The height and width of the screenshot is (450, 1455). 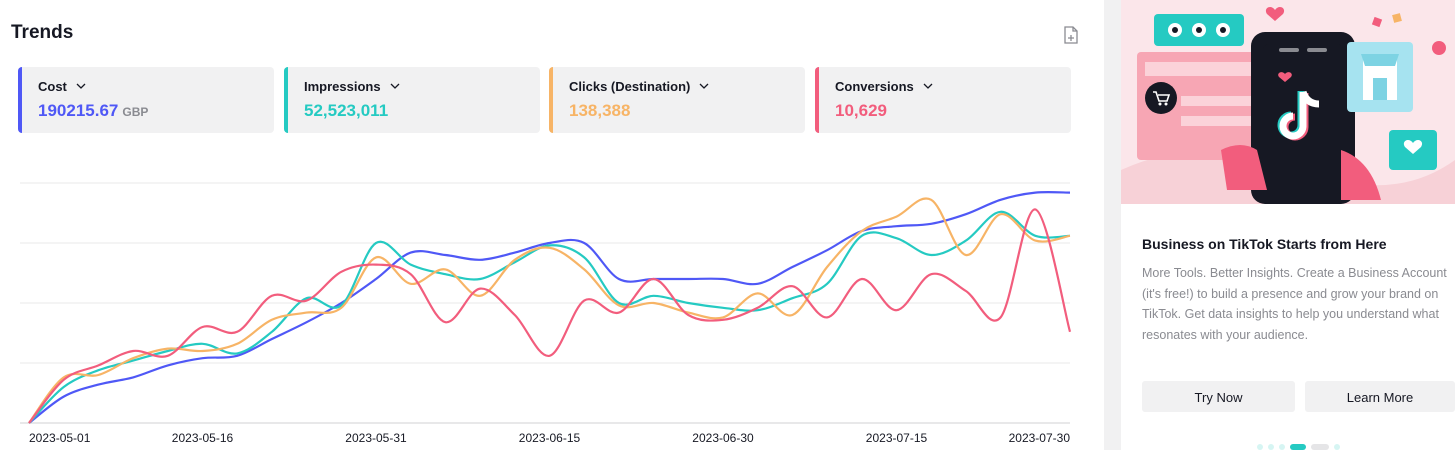 I want to click on try-now-button: Try Now, so click(x=1218, y=396).